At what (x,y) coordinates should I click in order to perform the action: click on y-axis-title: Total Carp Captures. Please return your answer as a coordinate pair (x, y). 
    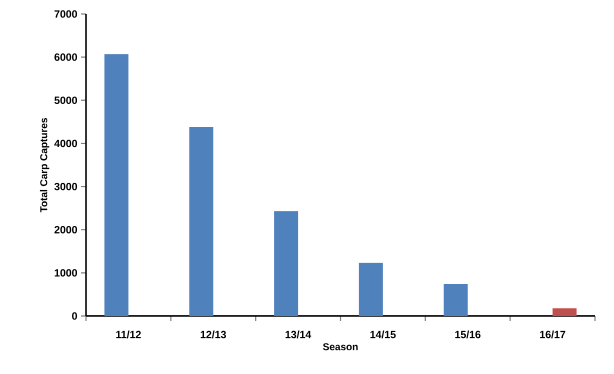
    Looking at the image, I should click on (45, 165).